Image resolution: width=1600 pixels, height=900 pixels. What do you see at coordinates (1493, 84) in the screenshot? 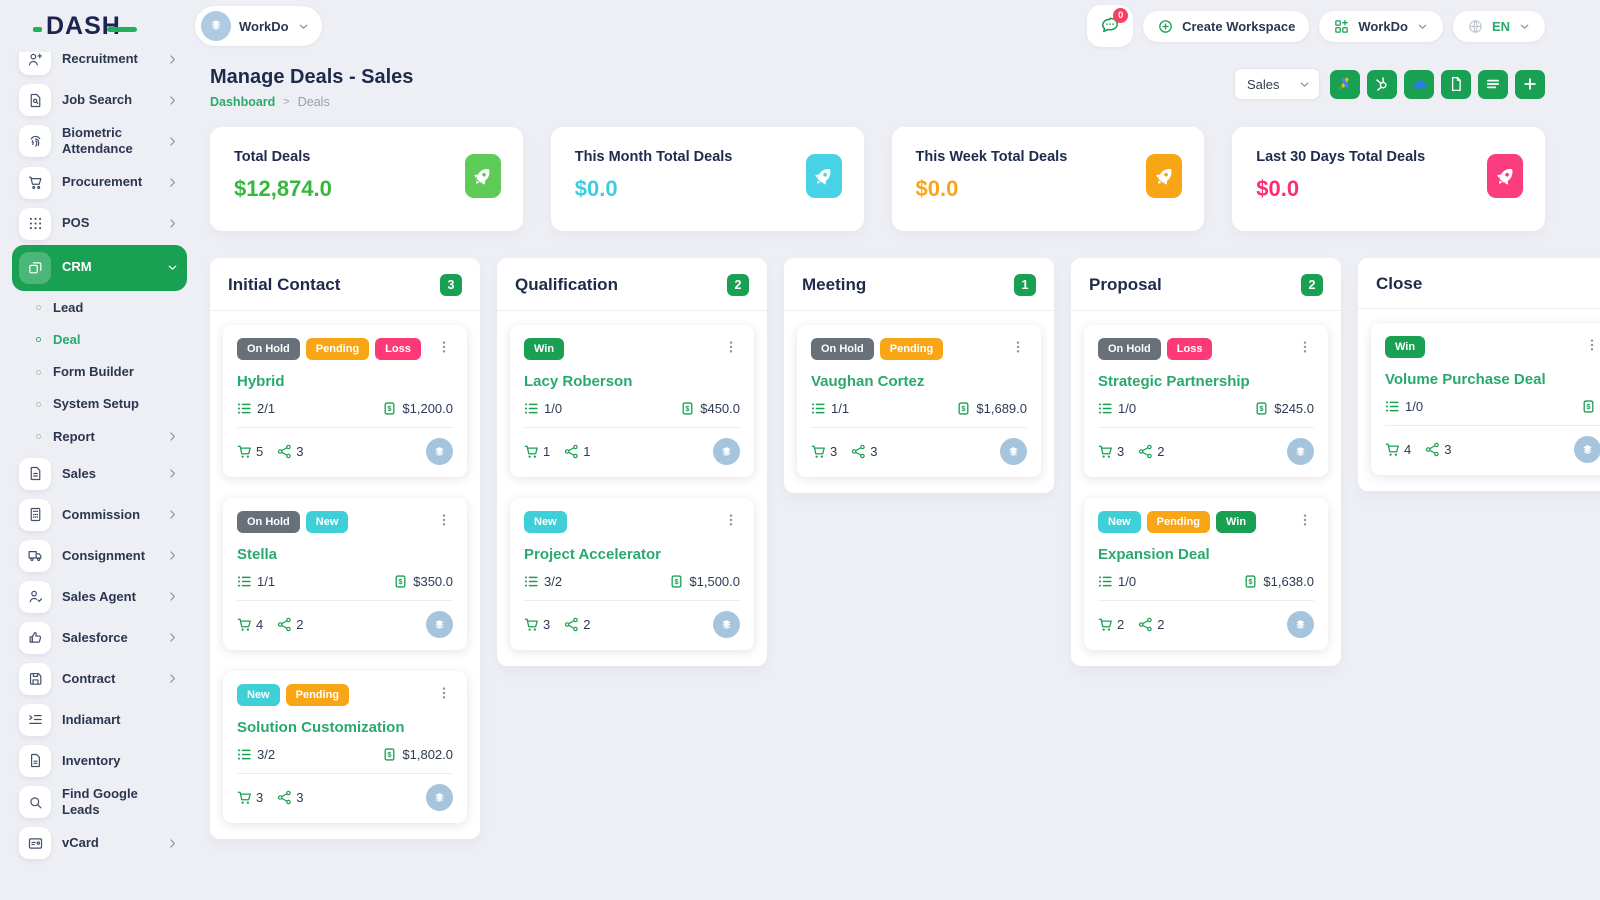
I see `list-view-button` at bounding box center [1493, 84].